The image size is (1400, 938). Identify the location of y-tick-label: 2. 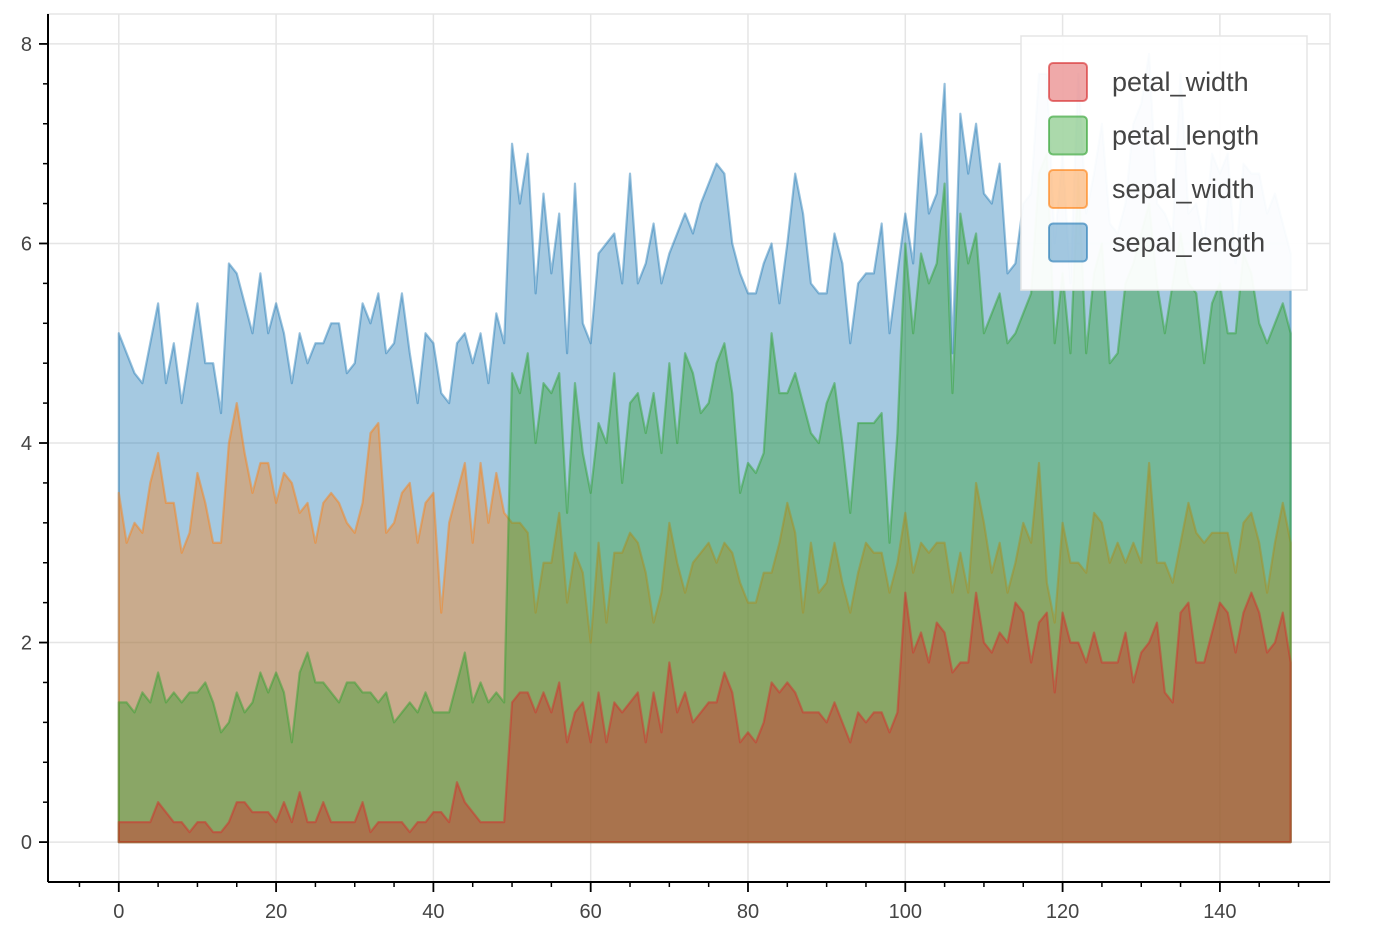
(26, 644).